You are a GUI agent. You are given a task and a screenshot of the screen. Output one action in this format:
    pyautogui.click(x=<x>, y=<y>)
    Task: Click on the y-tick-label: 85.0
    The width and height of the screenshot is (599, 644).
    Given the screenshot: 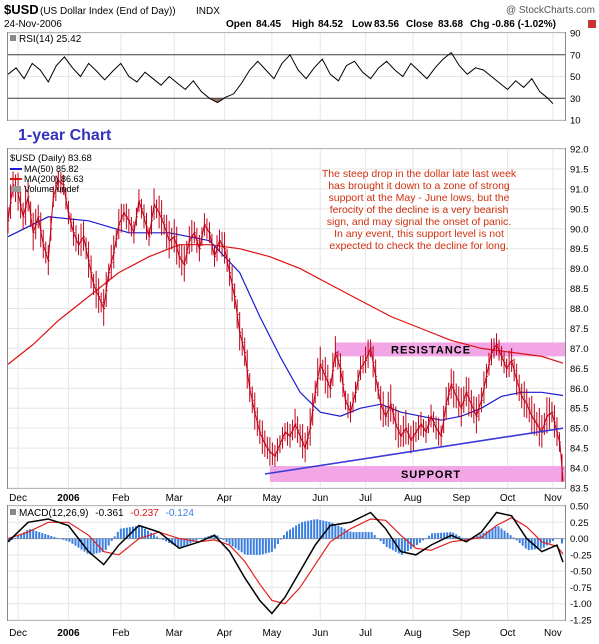 What is the action you would take?
    pyautogui.click(x=579, y=429)
    